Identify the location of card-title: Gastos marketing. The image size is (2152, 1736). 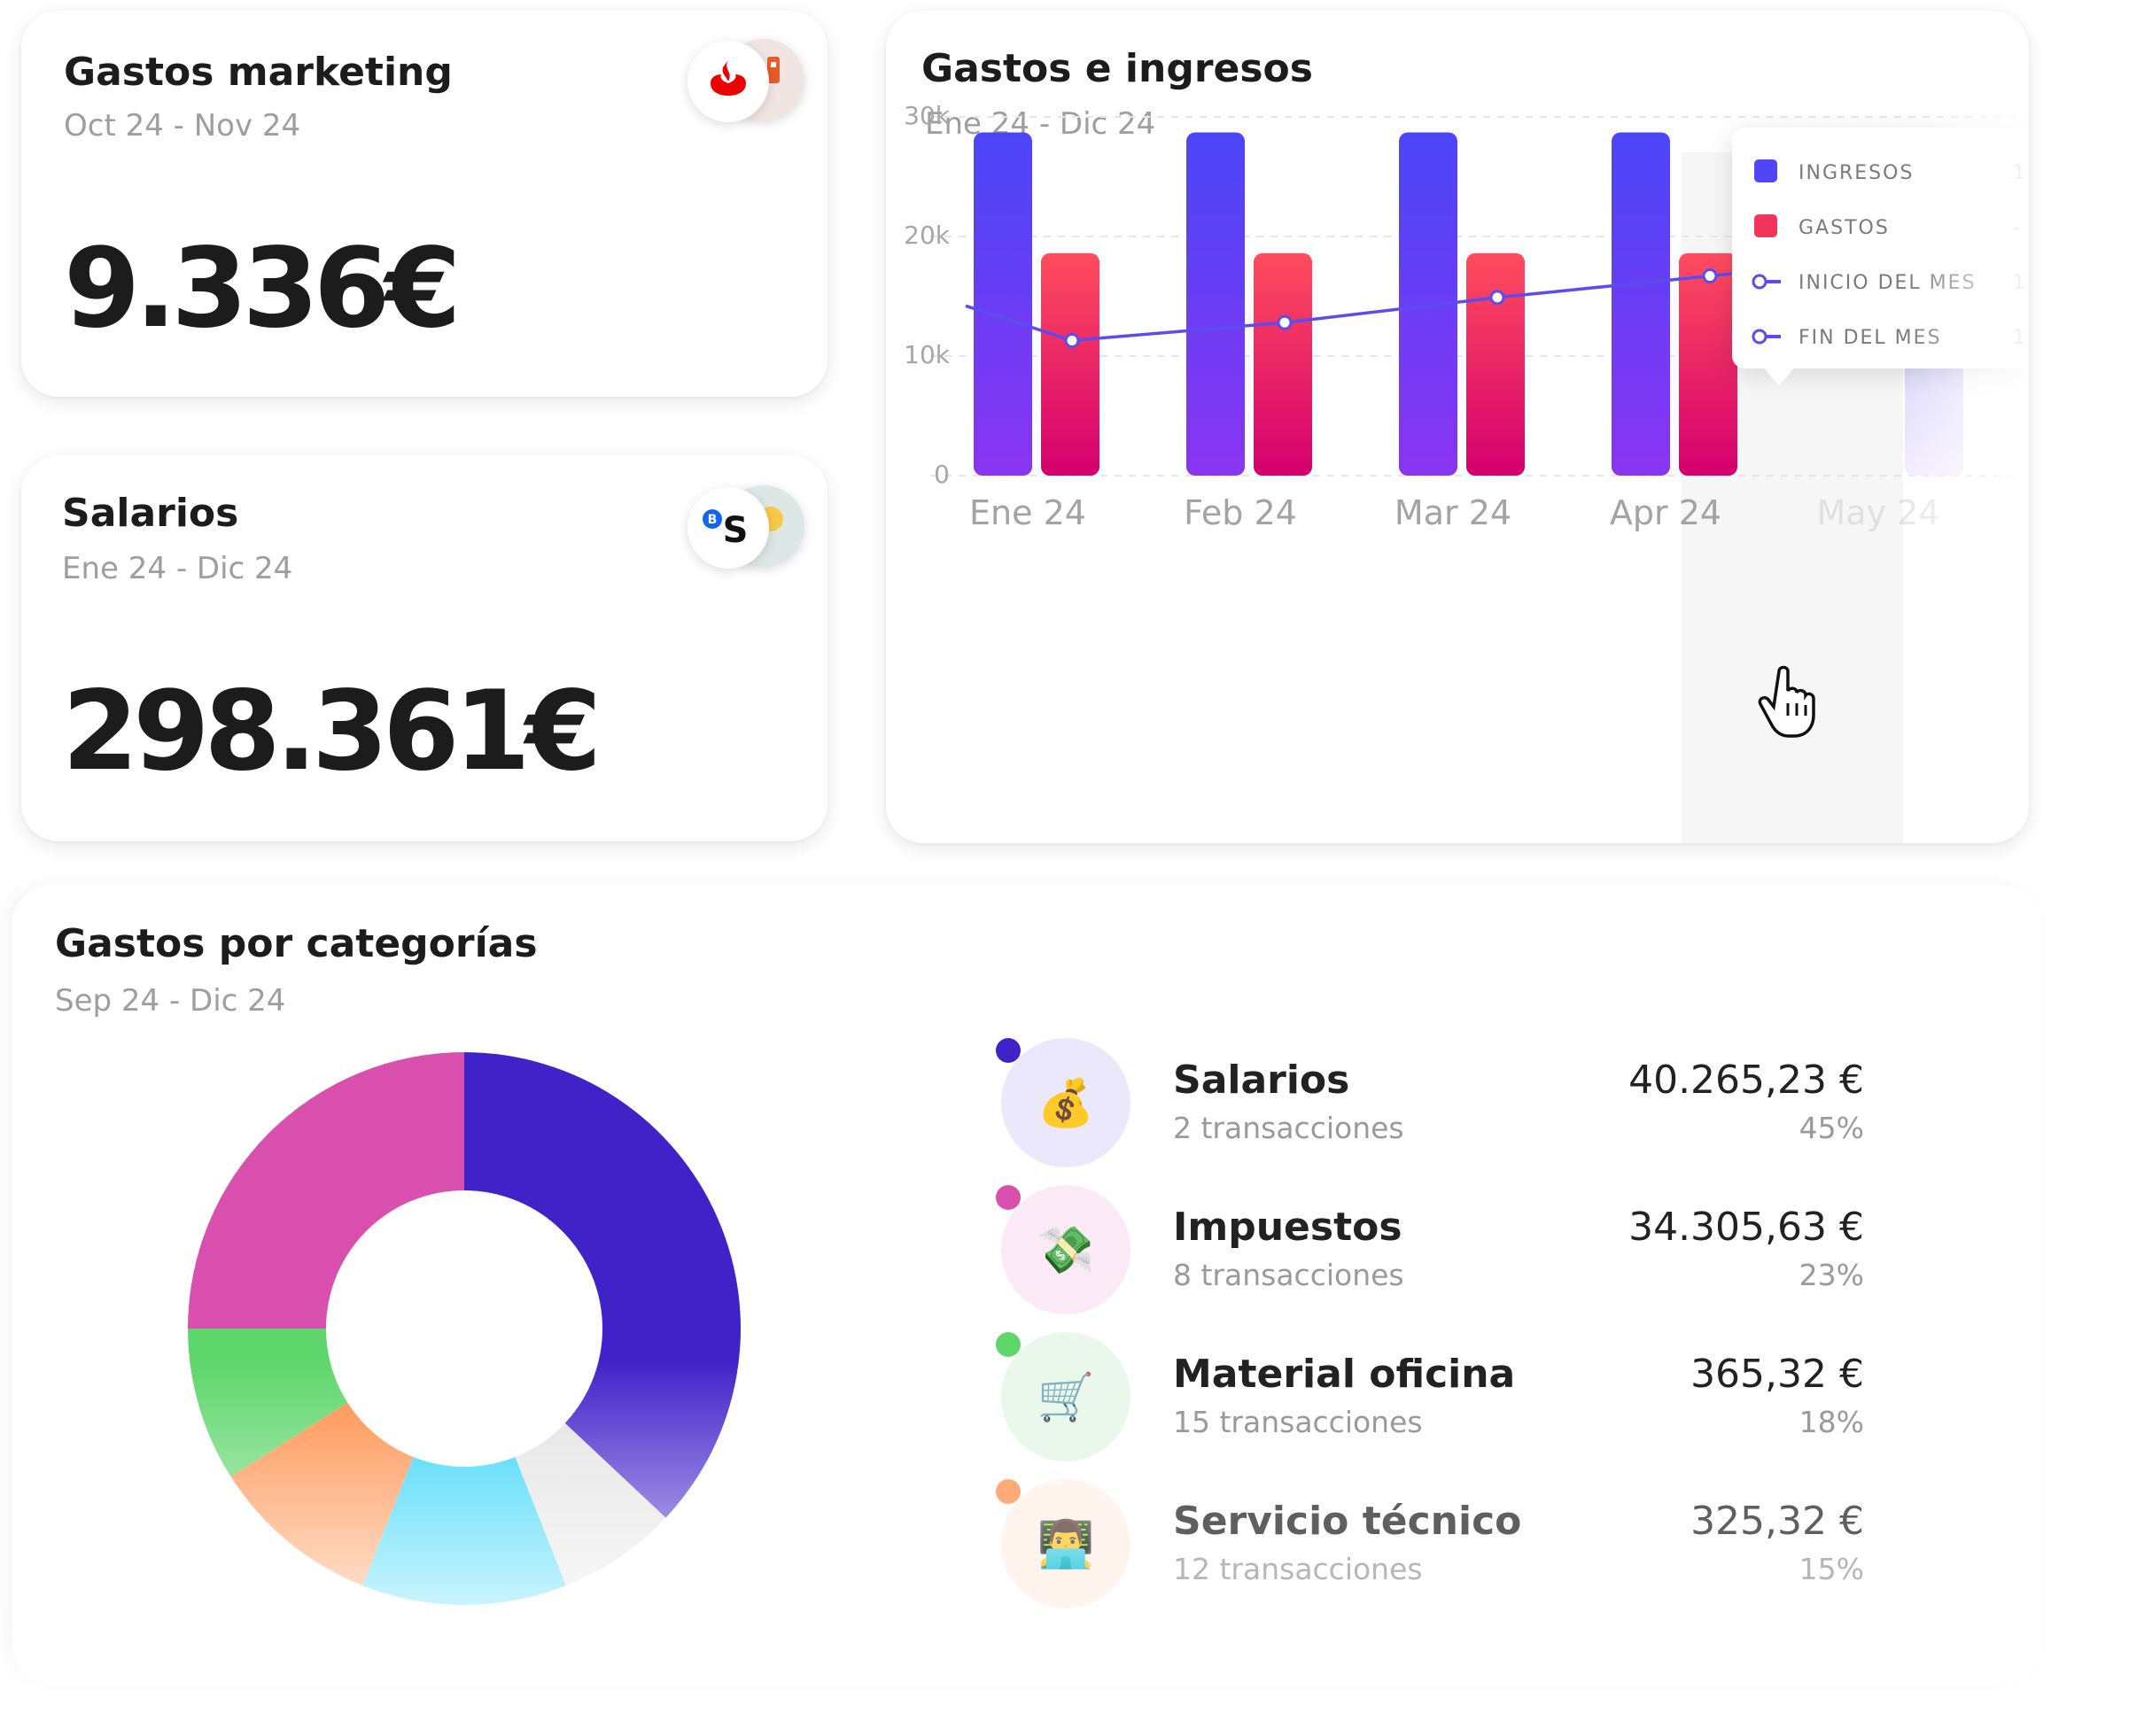
(258, 72).